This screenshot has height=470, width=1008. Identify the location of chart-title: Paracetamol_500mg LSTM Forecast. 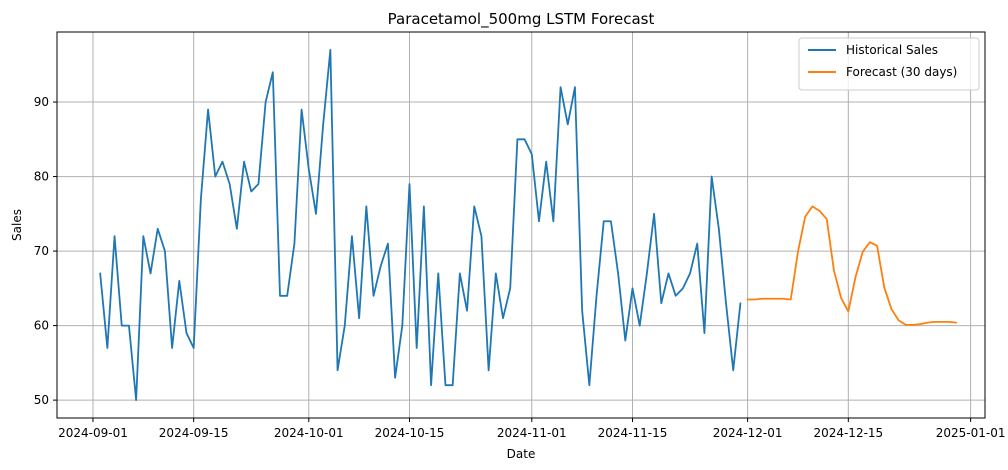
(521, 19).